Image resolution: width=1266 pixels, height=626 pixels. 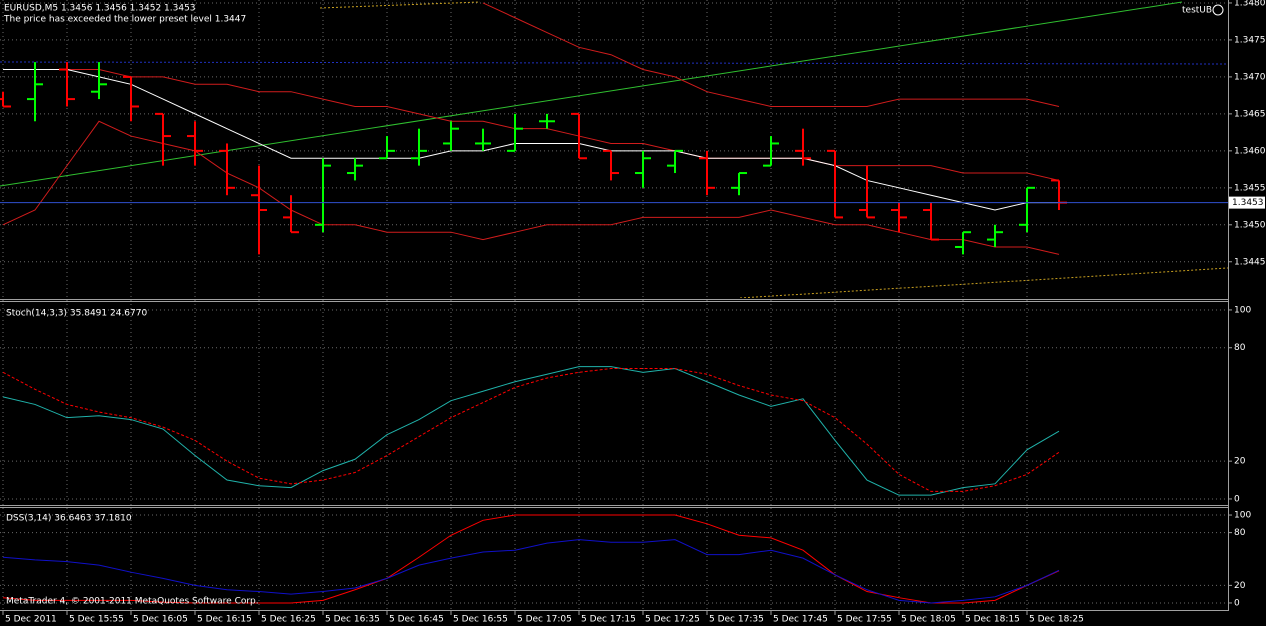 What do you see at coordinates (1250, 225) in the screenshot?
I see `y-tick-label: 1.3450` at bounding box center [1250, 225].